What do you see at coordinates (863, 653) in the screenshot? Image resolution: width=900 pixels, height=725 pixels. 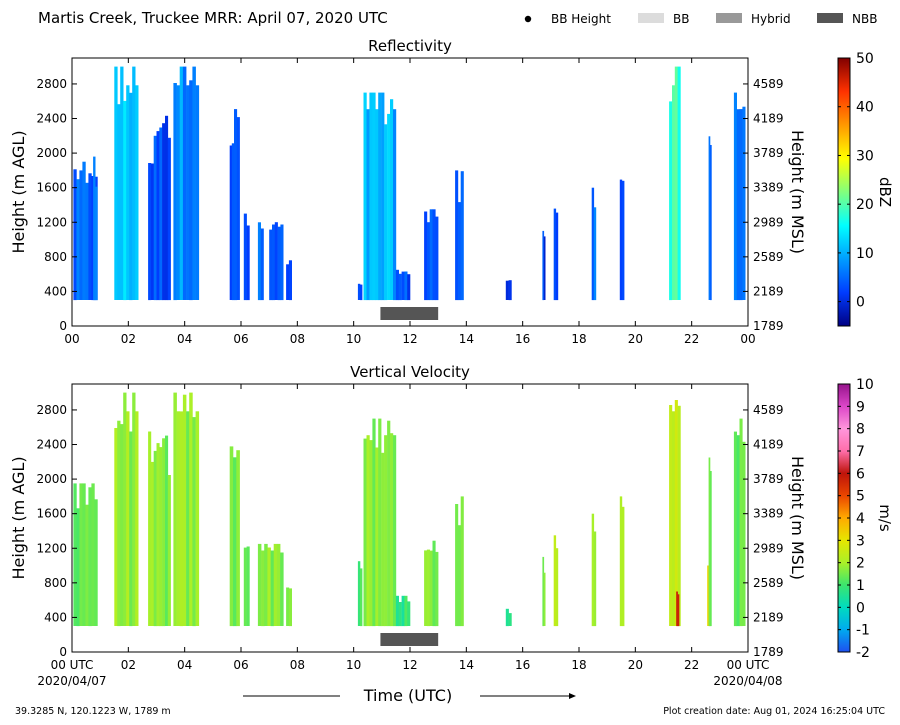 I see `colorbar-tick-label: -2` at bounding box center [863, 653].